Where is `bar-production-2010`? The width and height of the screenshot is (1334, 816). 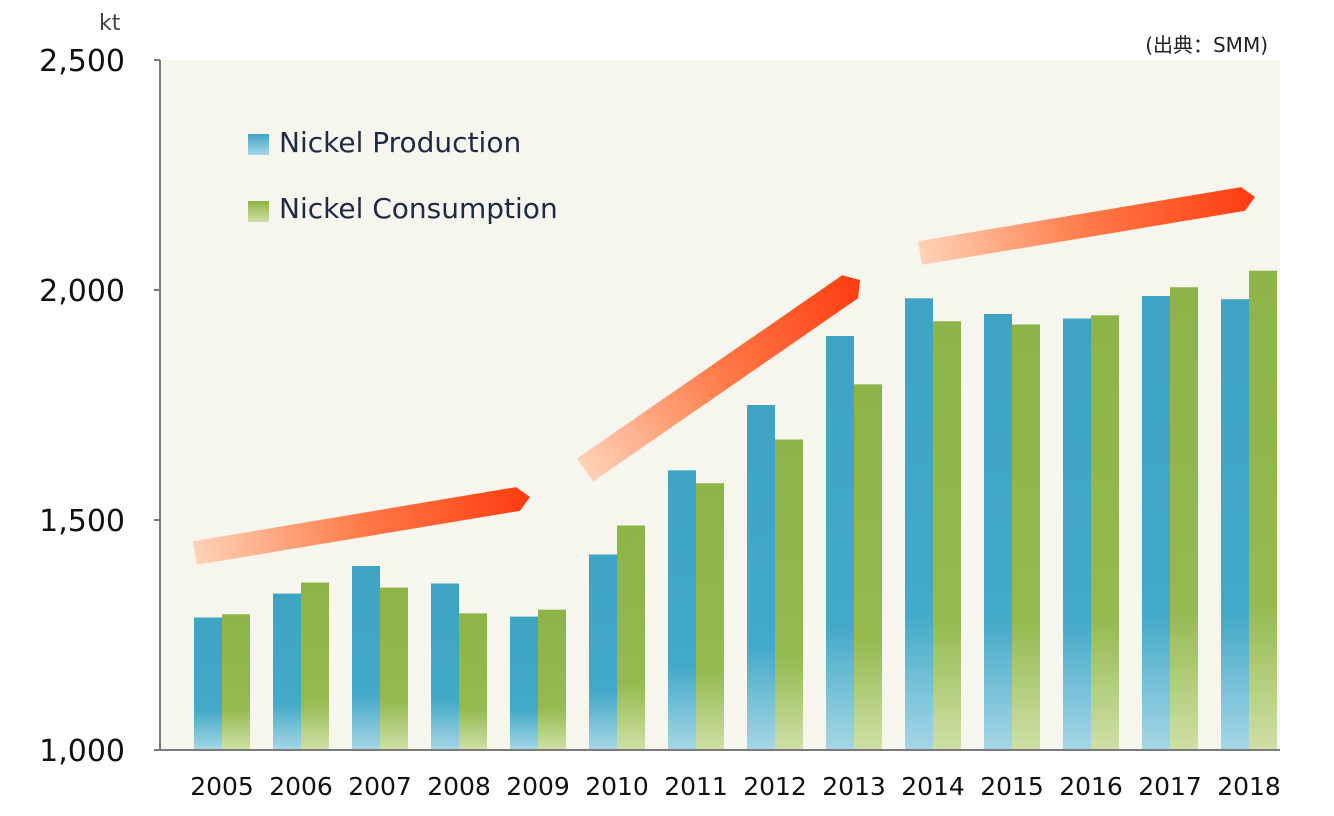 bar-production-2010 is located at coordinates (603, 652).